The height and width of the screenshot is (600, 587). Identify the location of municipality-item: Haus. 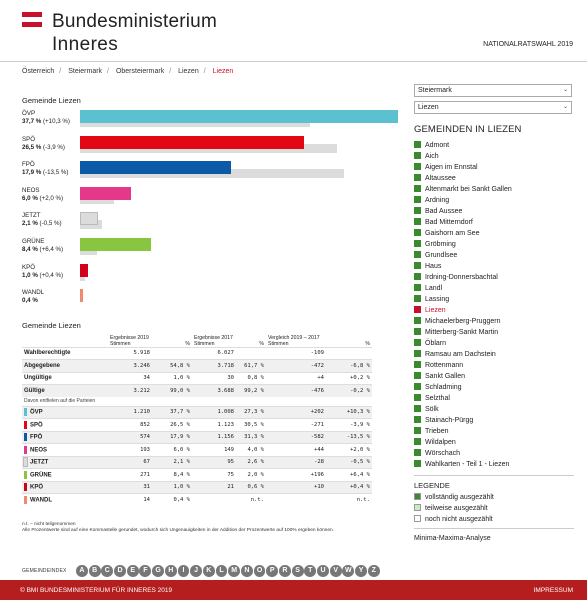
(494, 266).